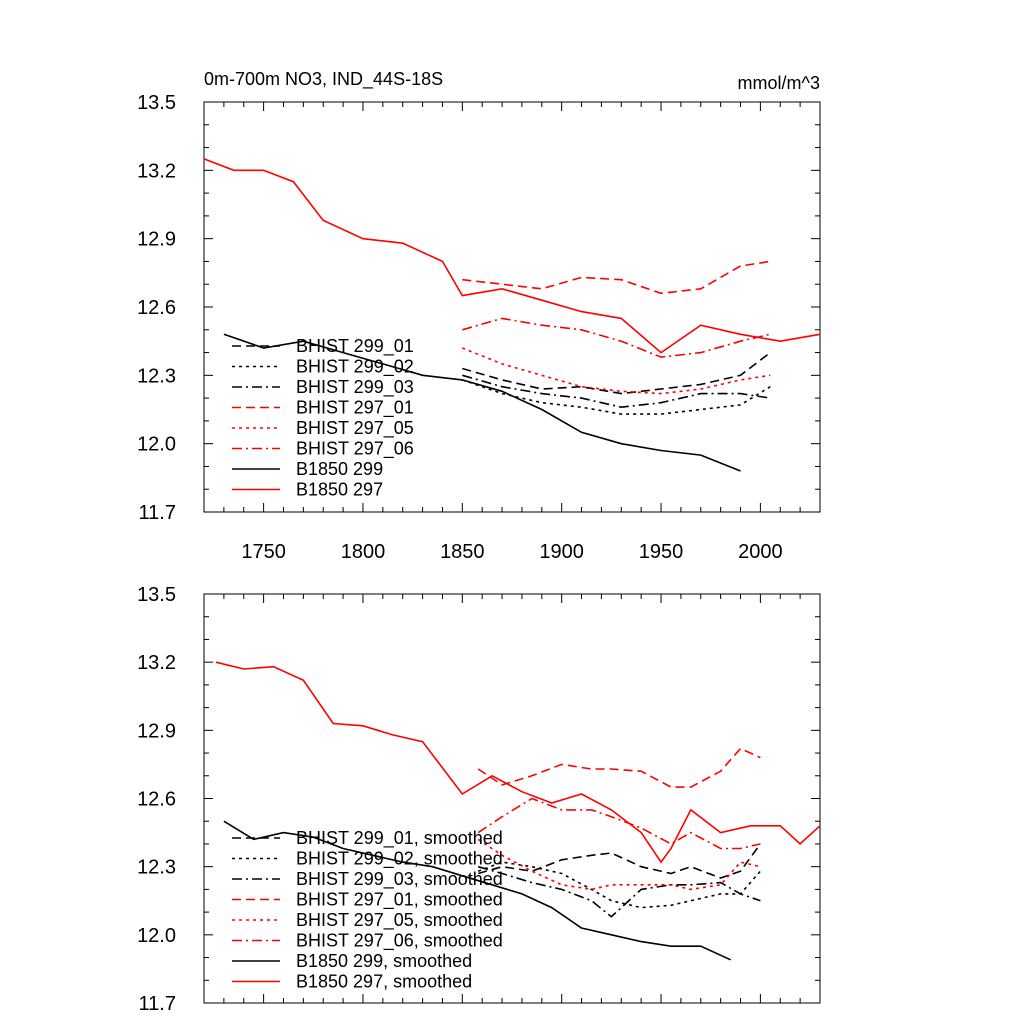 The width and height of the screenshot is (1024, 1024). What do you see at coordinates (156, 800) in the screenshot?
I see `bottom-y-tick-label: 12.6` at bounding box center [156, 800].